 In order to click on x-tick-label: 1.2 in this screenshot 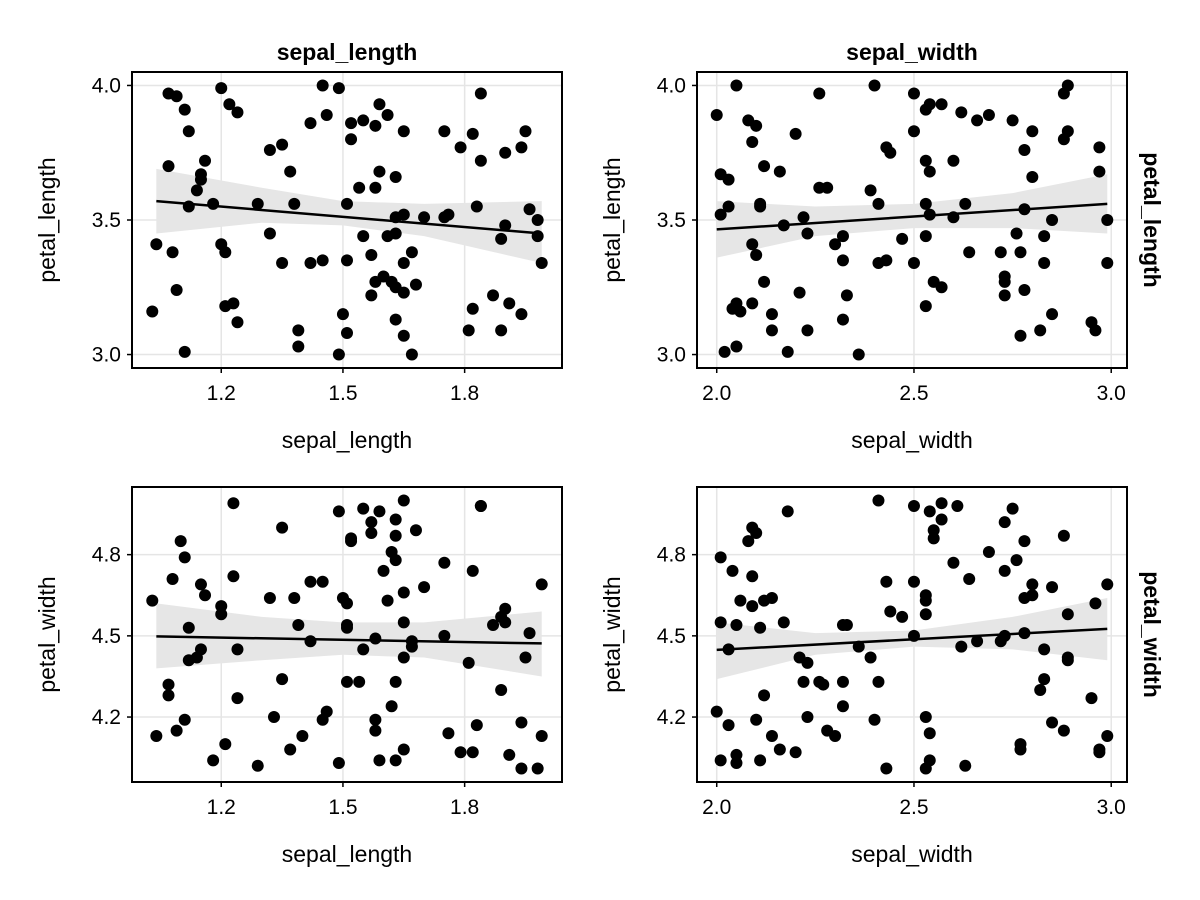, I will do `click(221, 393)`.